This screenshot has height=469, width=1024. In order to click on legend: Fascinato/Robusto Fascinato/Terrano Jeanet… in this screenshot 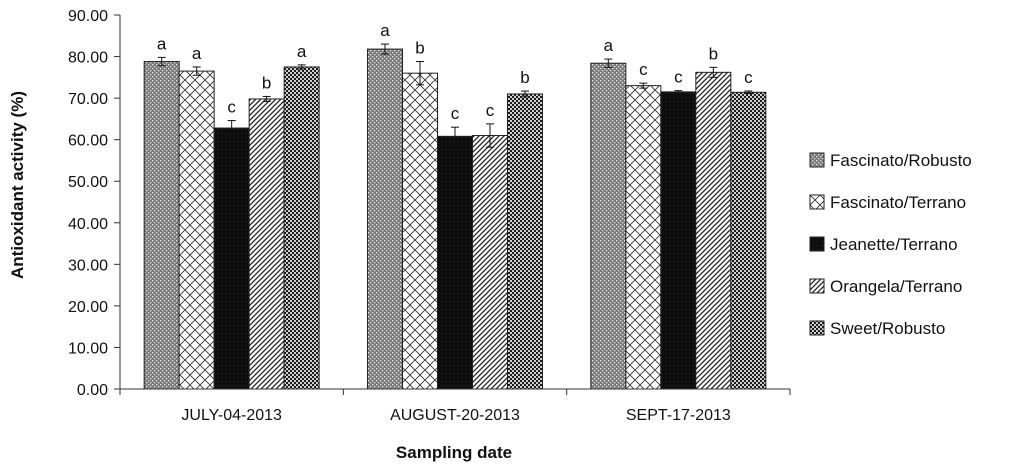, I will do `click(890, 244)`.